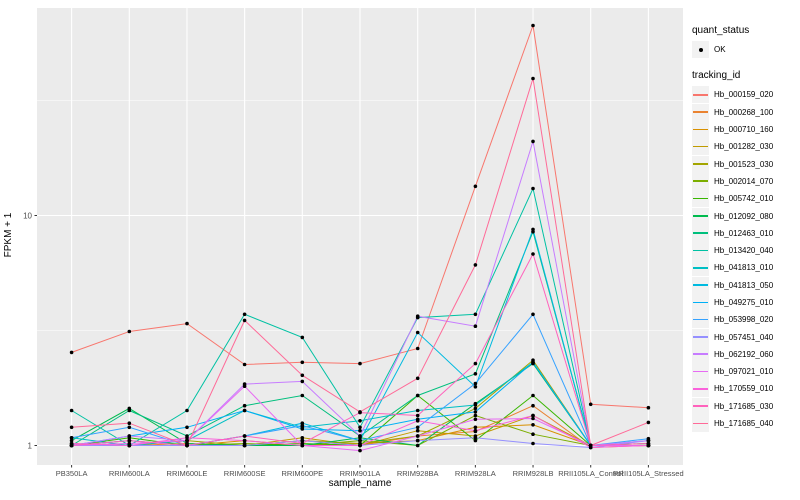  I want to click on point-key-icon, so click(700, 50).